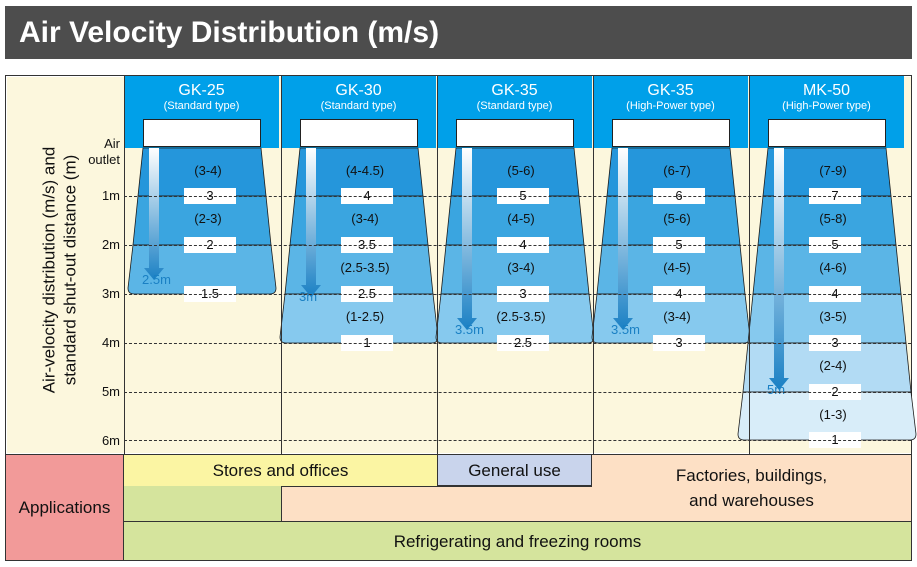 Image resolution: width=917 pixels, height=567 pixels. I want to click on velocity-range: (4-4.5), so click(365, 170).